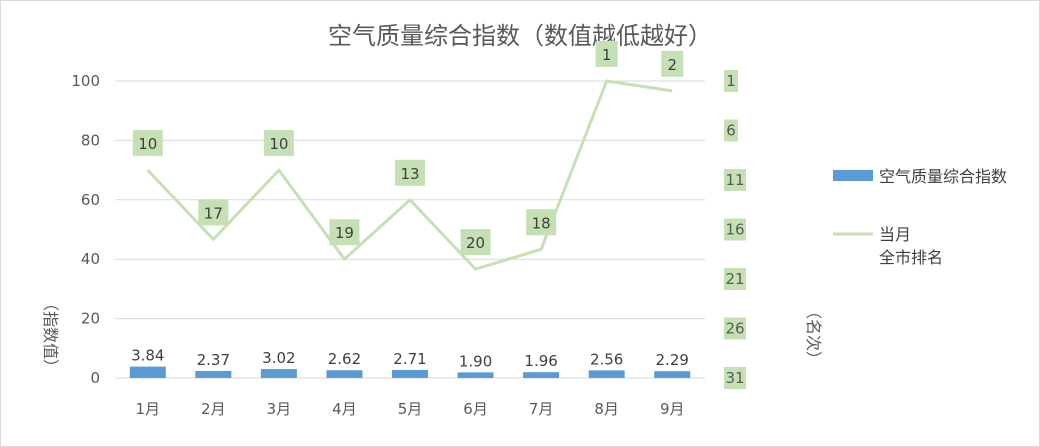  Describe the element at coordinates (85, 229) in the screenshot. I see `y-axis-ticks: 0 20 40 60 80 100` at that location.